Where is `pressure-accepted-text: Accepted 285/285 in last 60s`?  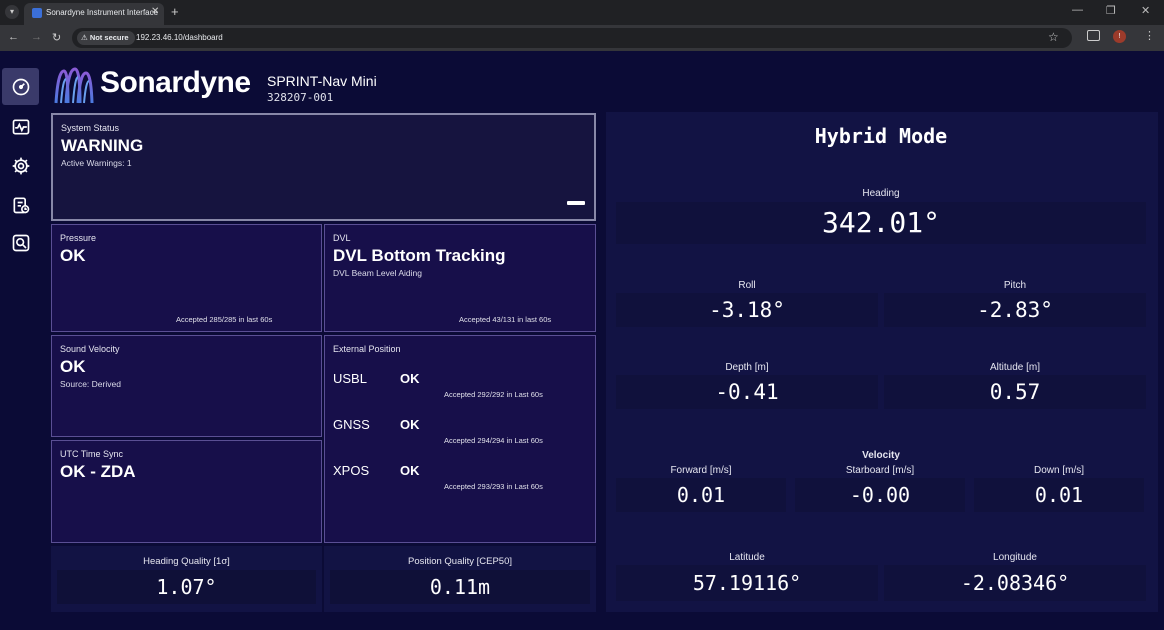 pressure-accepted-text: Accepted 285/285 in last 60s is located at coordinates (224, 319).